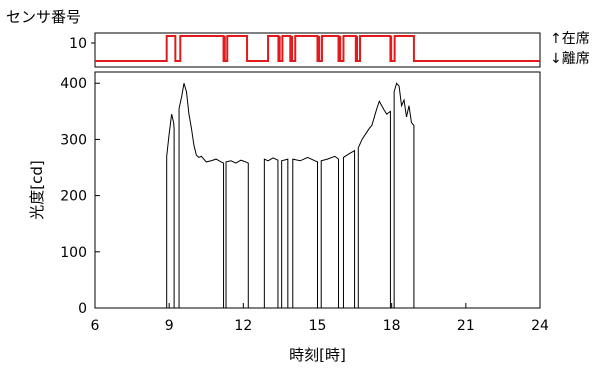 The height and width of the screenshot is (369, 602). I want to click on sensor-panel: 10 ↑在席 ↓離席, so click(329, 49).